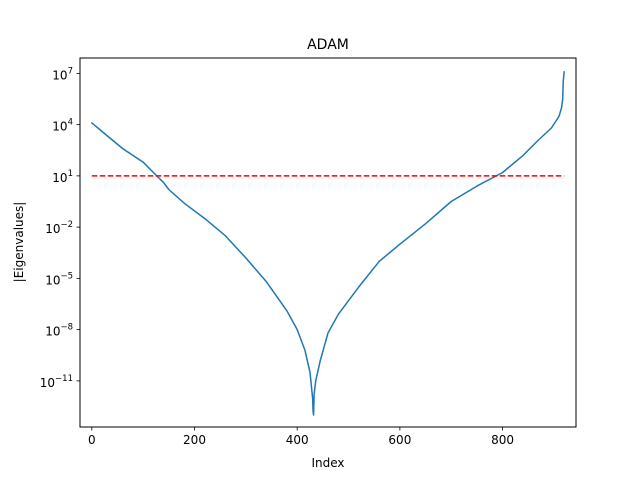  Describe the element at coordinates (19, 242) in the screenshot. I see `y-axis-label: |Eigenvalues|` at that location.